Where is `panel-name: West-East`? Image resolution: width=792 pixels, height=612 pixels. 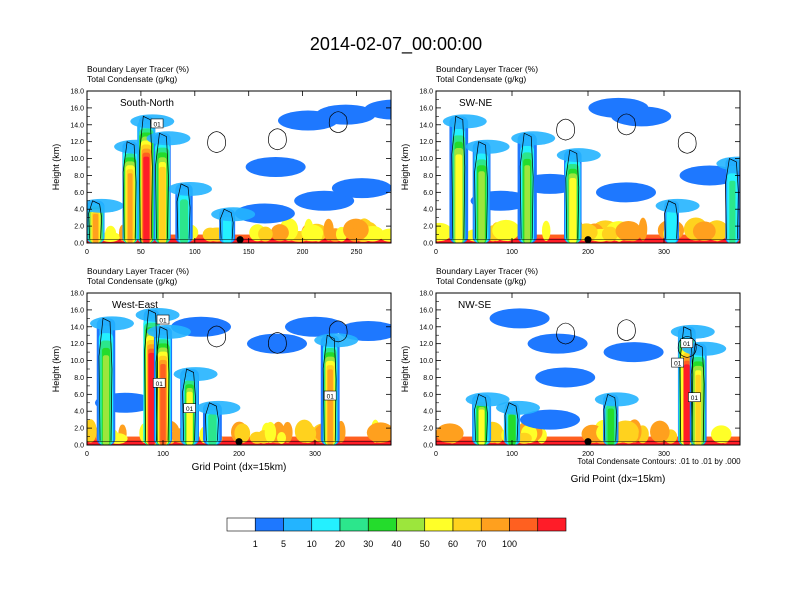
panel-name: West-East is located at coordinates (135, 305).